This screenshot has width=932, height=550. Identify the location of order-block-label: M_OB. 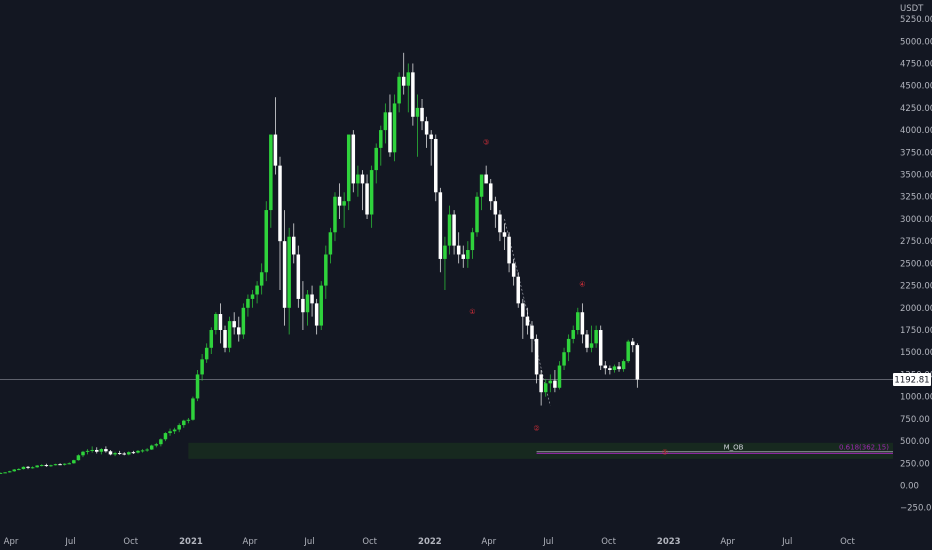
(734, 447).